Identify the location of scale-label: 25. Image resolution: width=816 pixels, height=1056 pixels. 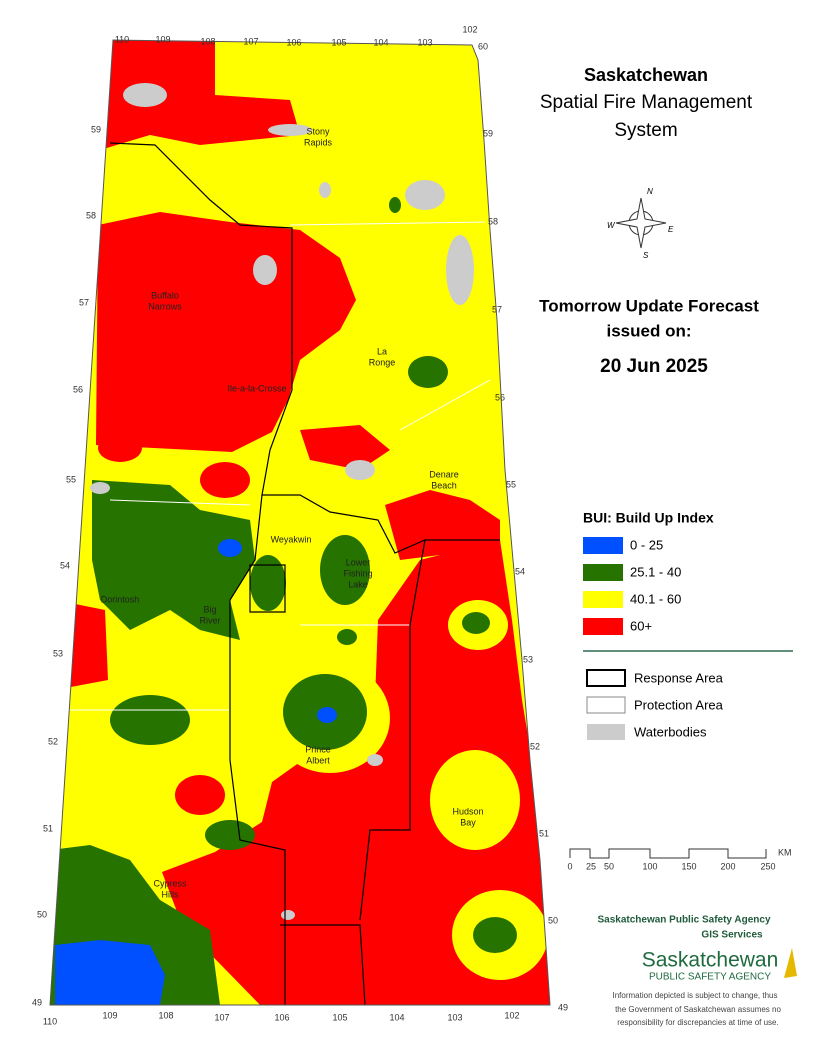
(591, 866).